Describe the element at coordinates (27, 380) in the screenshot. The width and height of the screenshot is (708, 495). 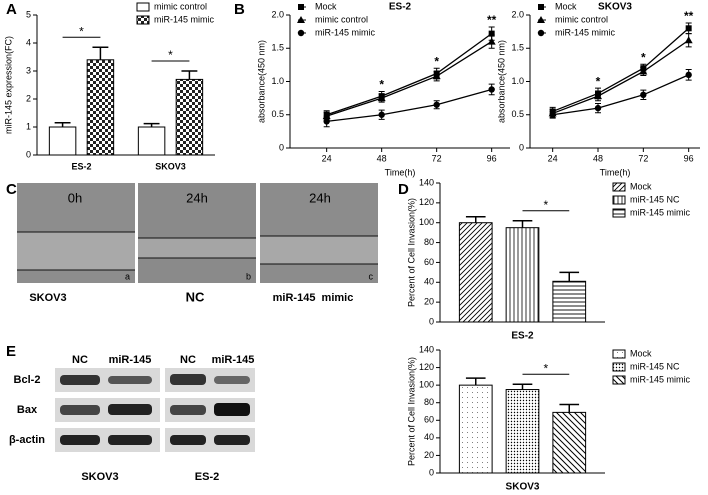
I see `protein-label: Bcl-2` at that location.